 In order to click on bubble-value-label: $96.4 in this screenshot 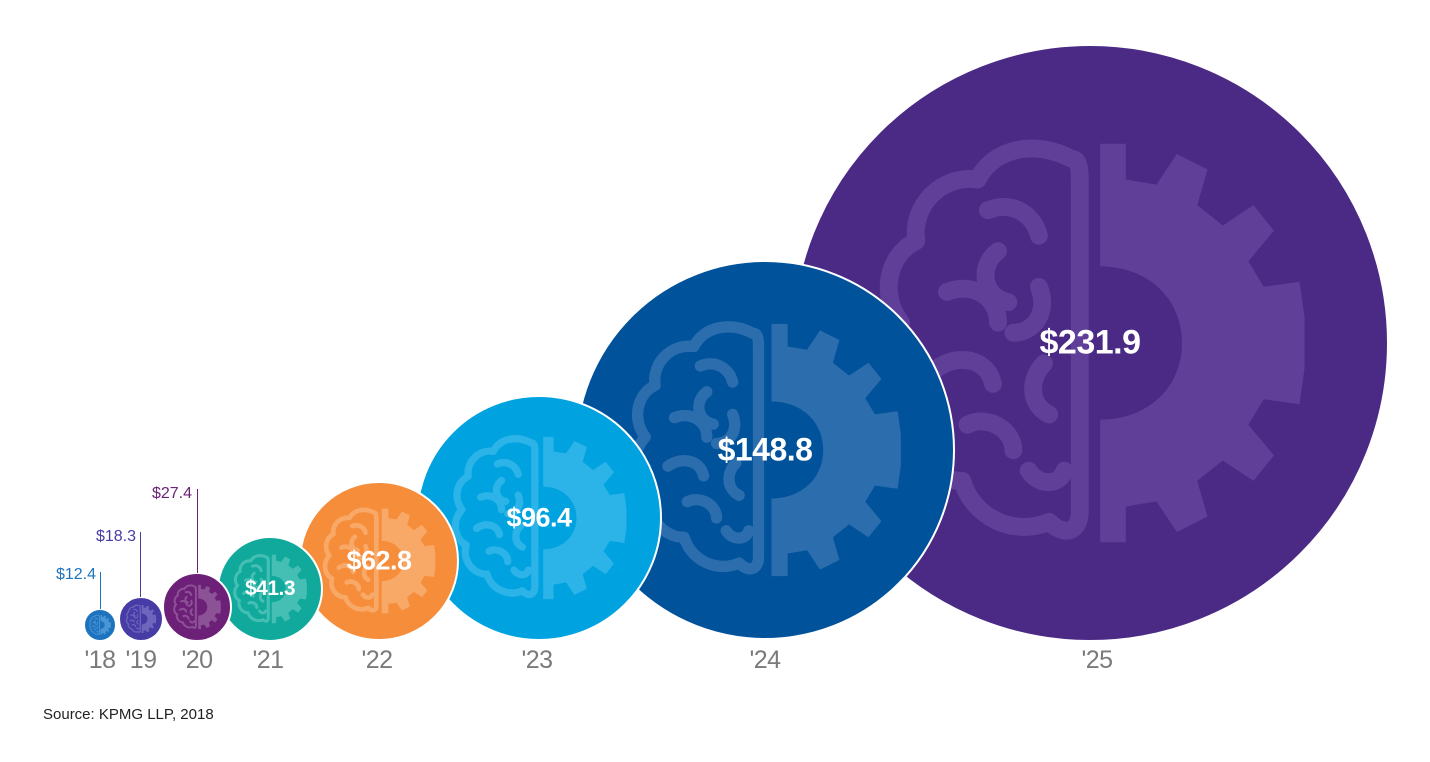, I will do `click(539, 517)`.